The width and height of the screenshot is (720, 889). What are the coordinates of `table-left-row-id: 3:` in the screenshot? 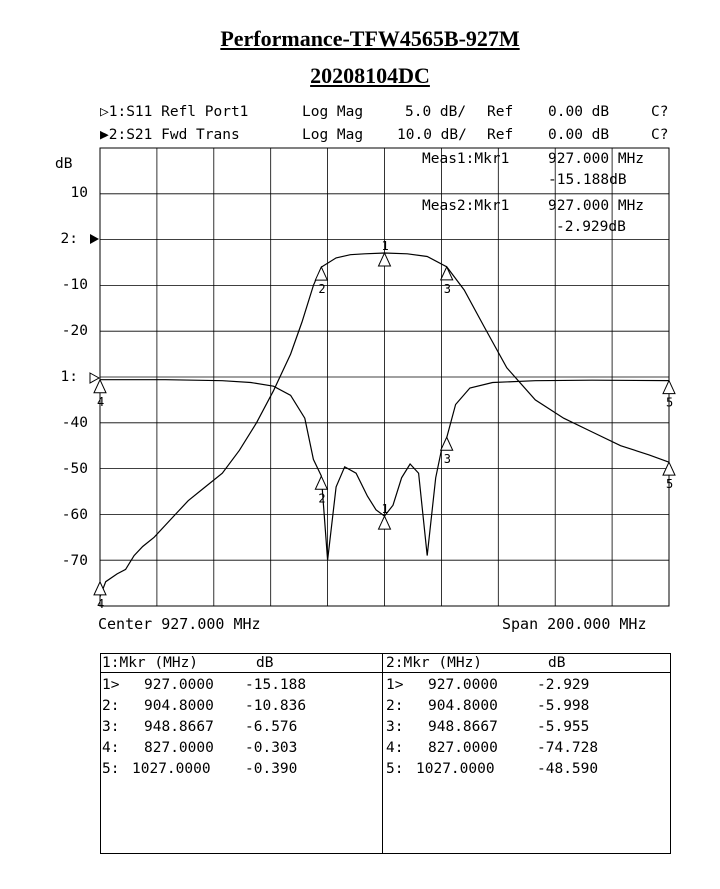 It's located at (111, 727).